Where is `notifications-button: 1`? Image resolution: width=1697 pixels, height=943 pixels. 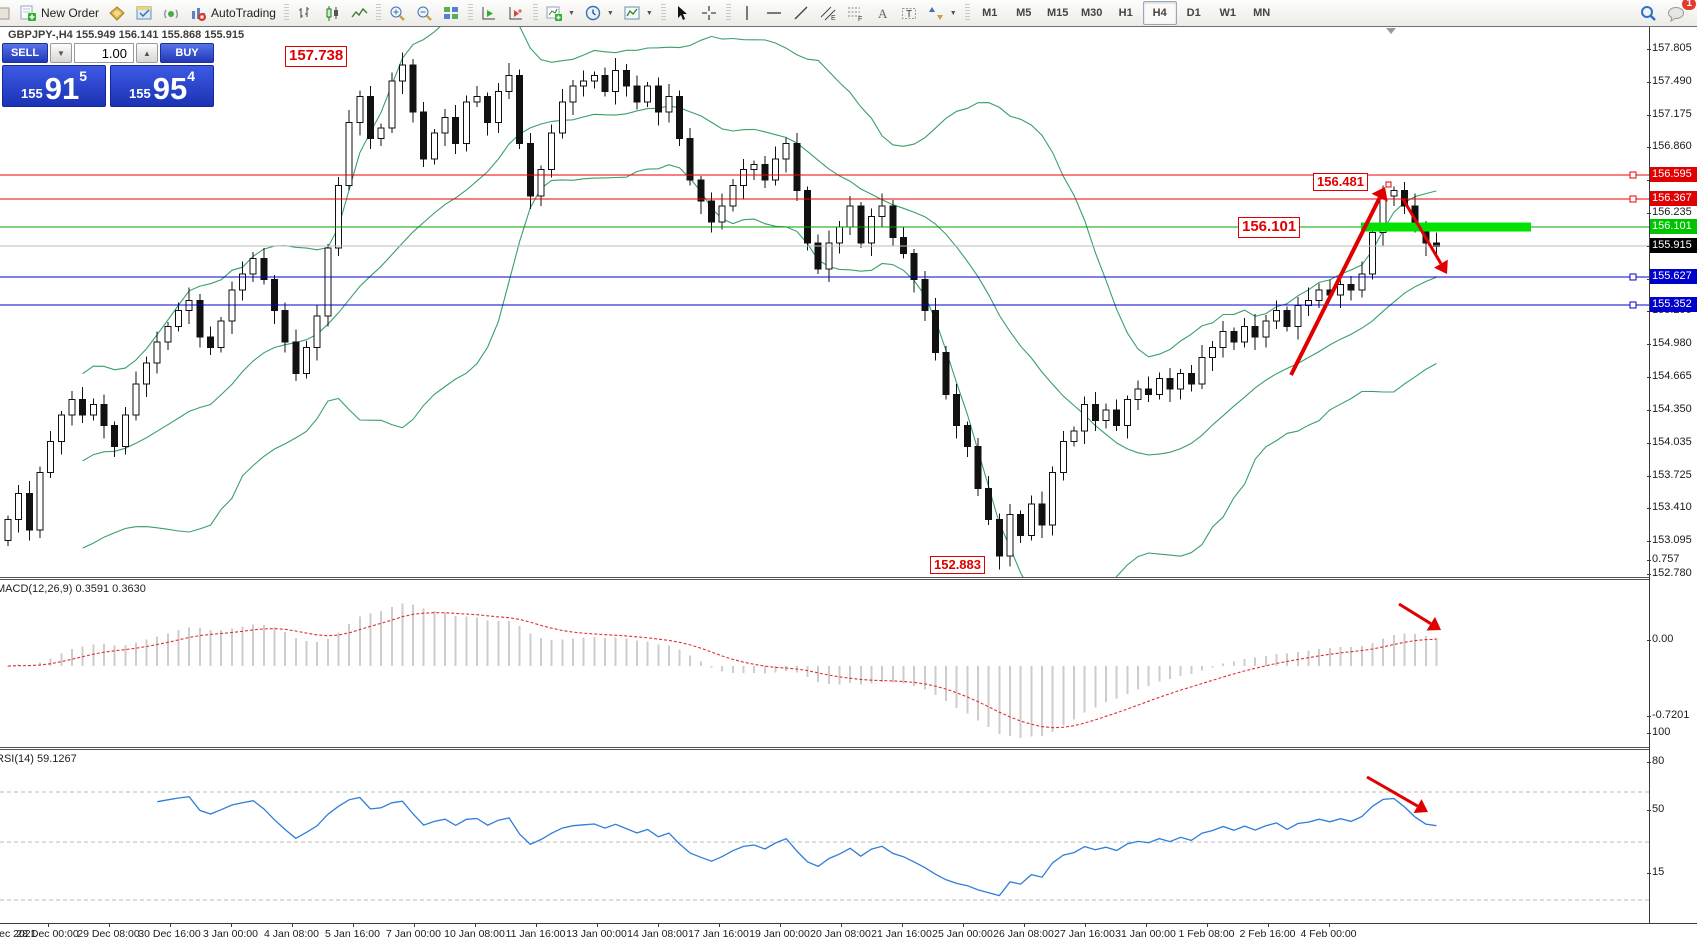 notifications-button: 1 is located at coordinates (1679, 12).